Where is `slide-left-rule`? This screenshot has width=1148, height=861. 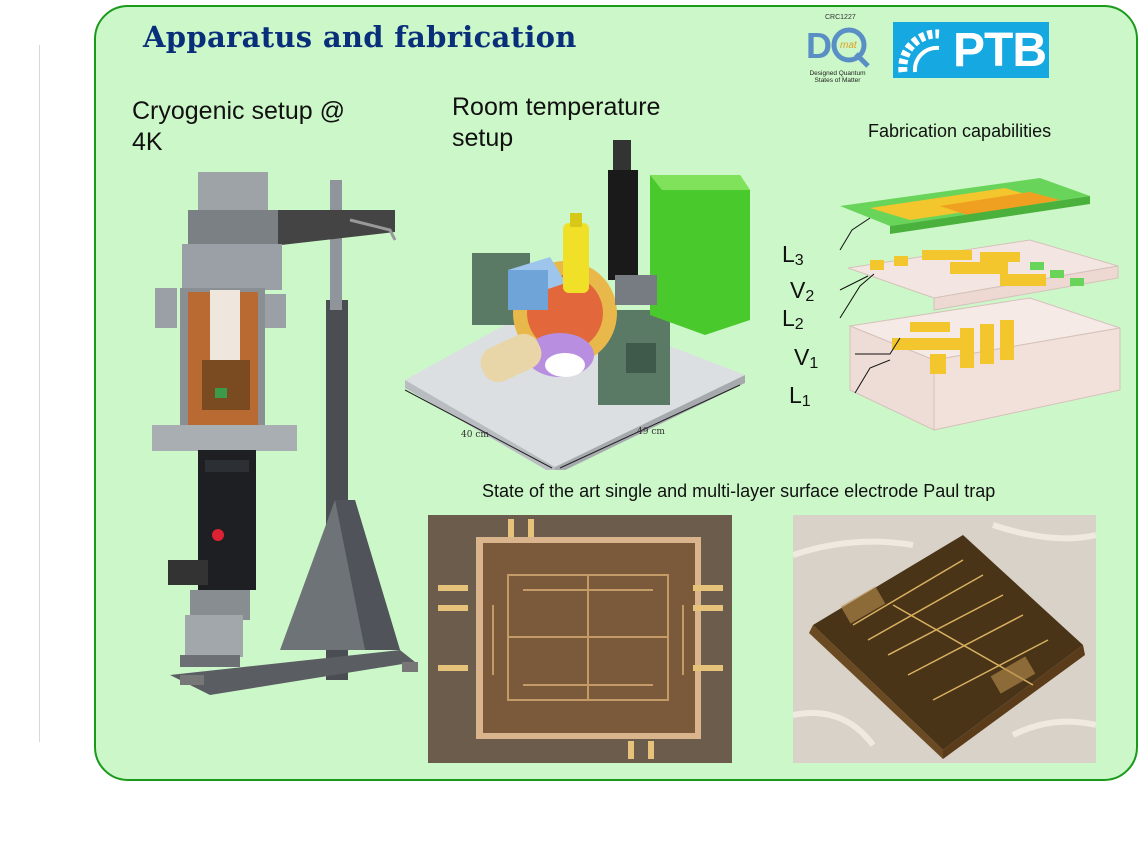
slide-left-rule is located at coordinates (39, 393).